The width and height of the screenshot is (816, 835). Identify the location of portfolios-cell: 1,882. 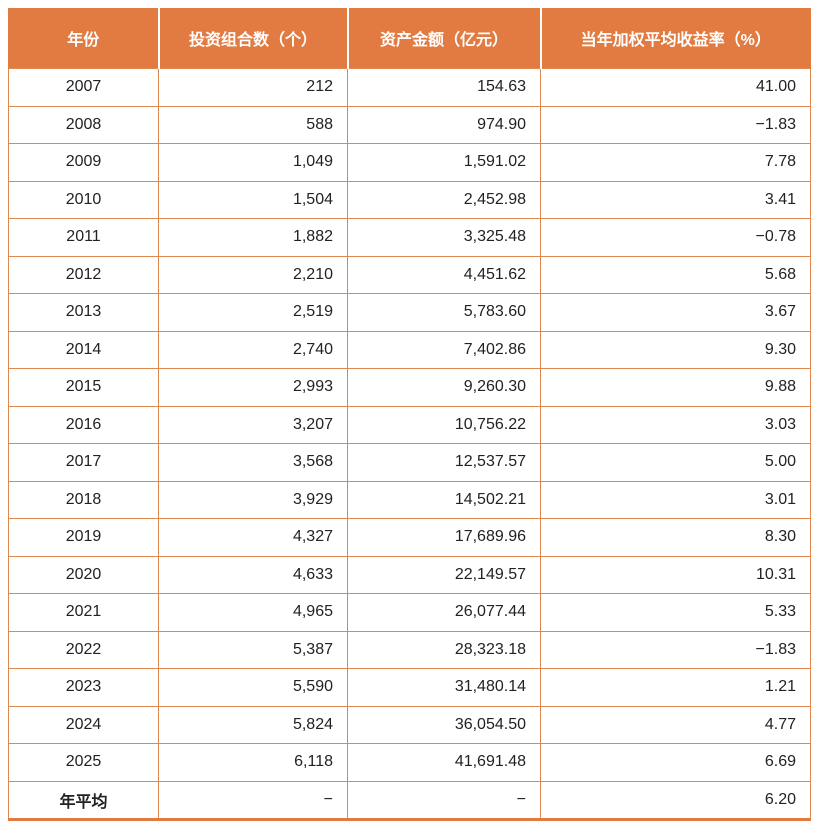
(253, 237).